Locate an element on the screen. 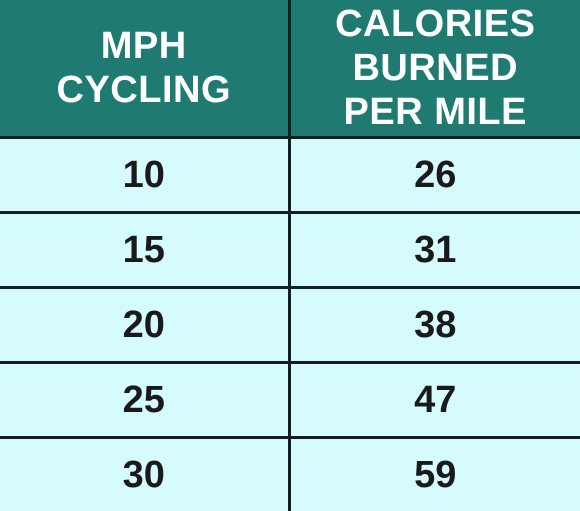 The height and width of the screenshot is (511, 580). calories-cell: 26 is located at coordinates (434, 175).